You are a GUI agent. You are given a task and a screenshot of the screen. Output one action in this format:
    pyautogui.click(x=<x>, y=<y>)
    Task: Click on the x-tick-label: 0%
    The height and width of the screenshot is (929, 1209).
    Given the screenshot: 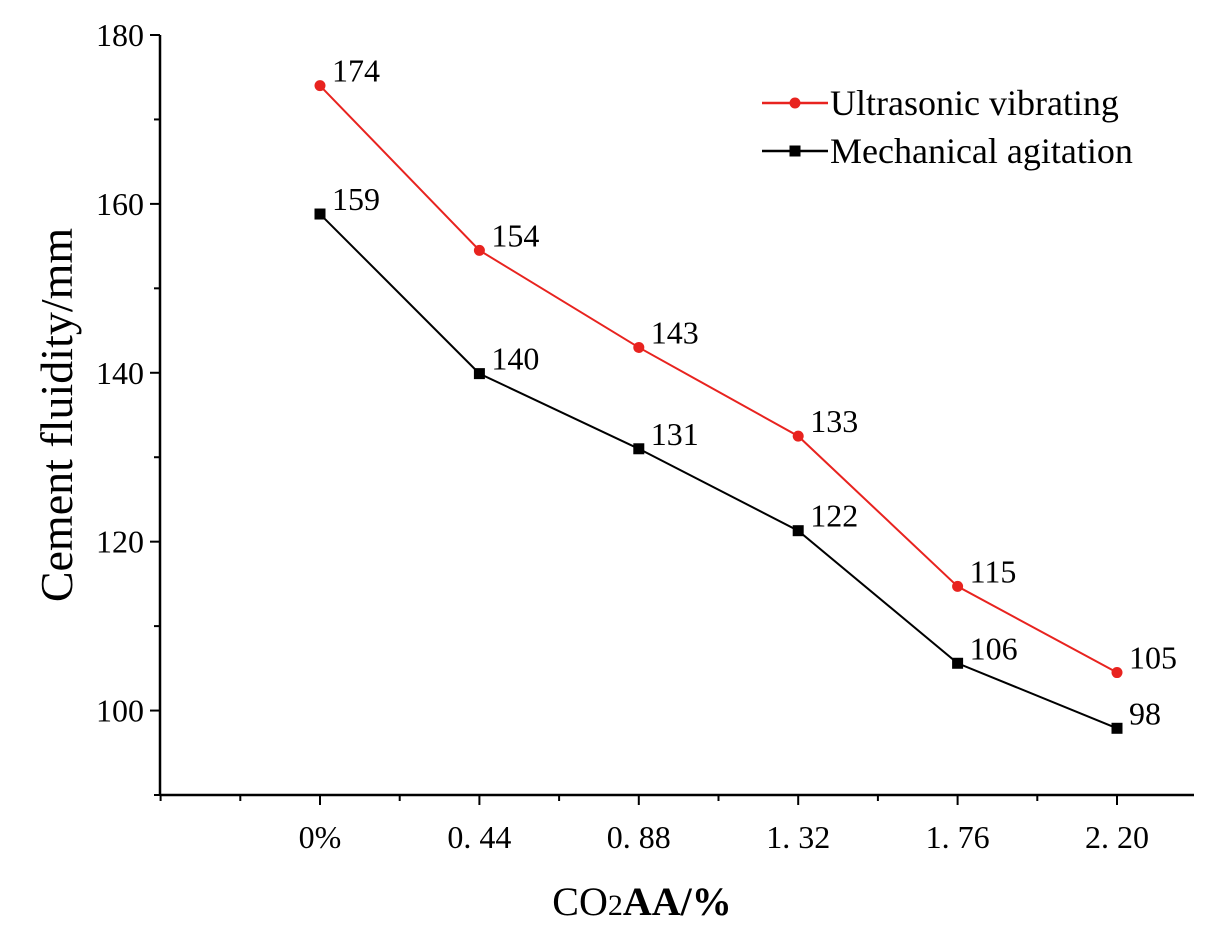 What is the action you would take?
    pyautogui.click(x=320, y=837)
    